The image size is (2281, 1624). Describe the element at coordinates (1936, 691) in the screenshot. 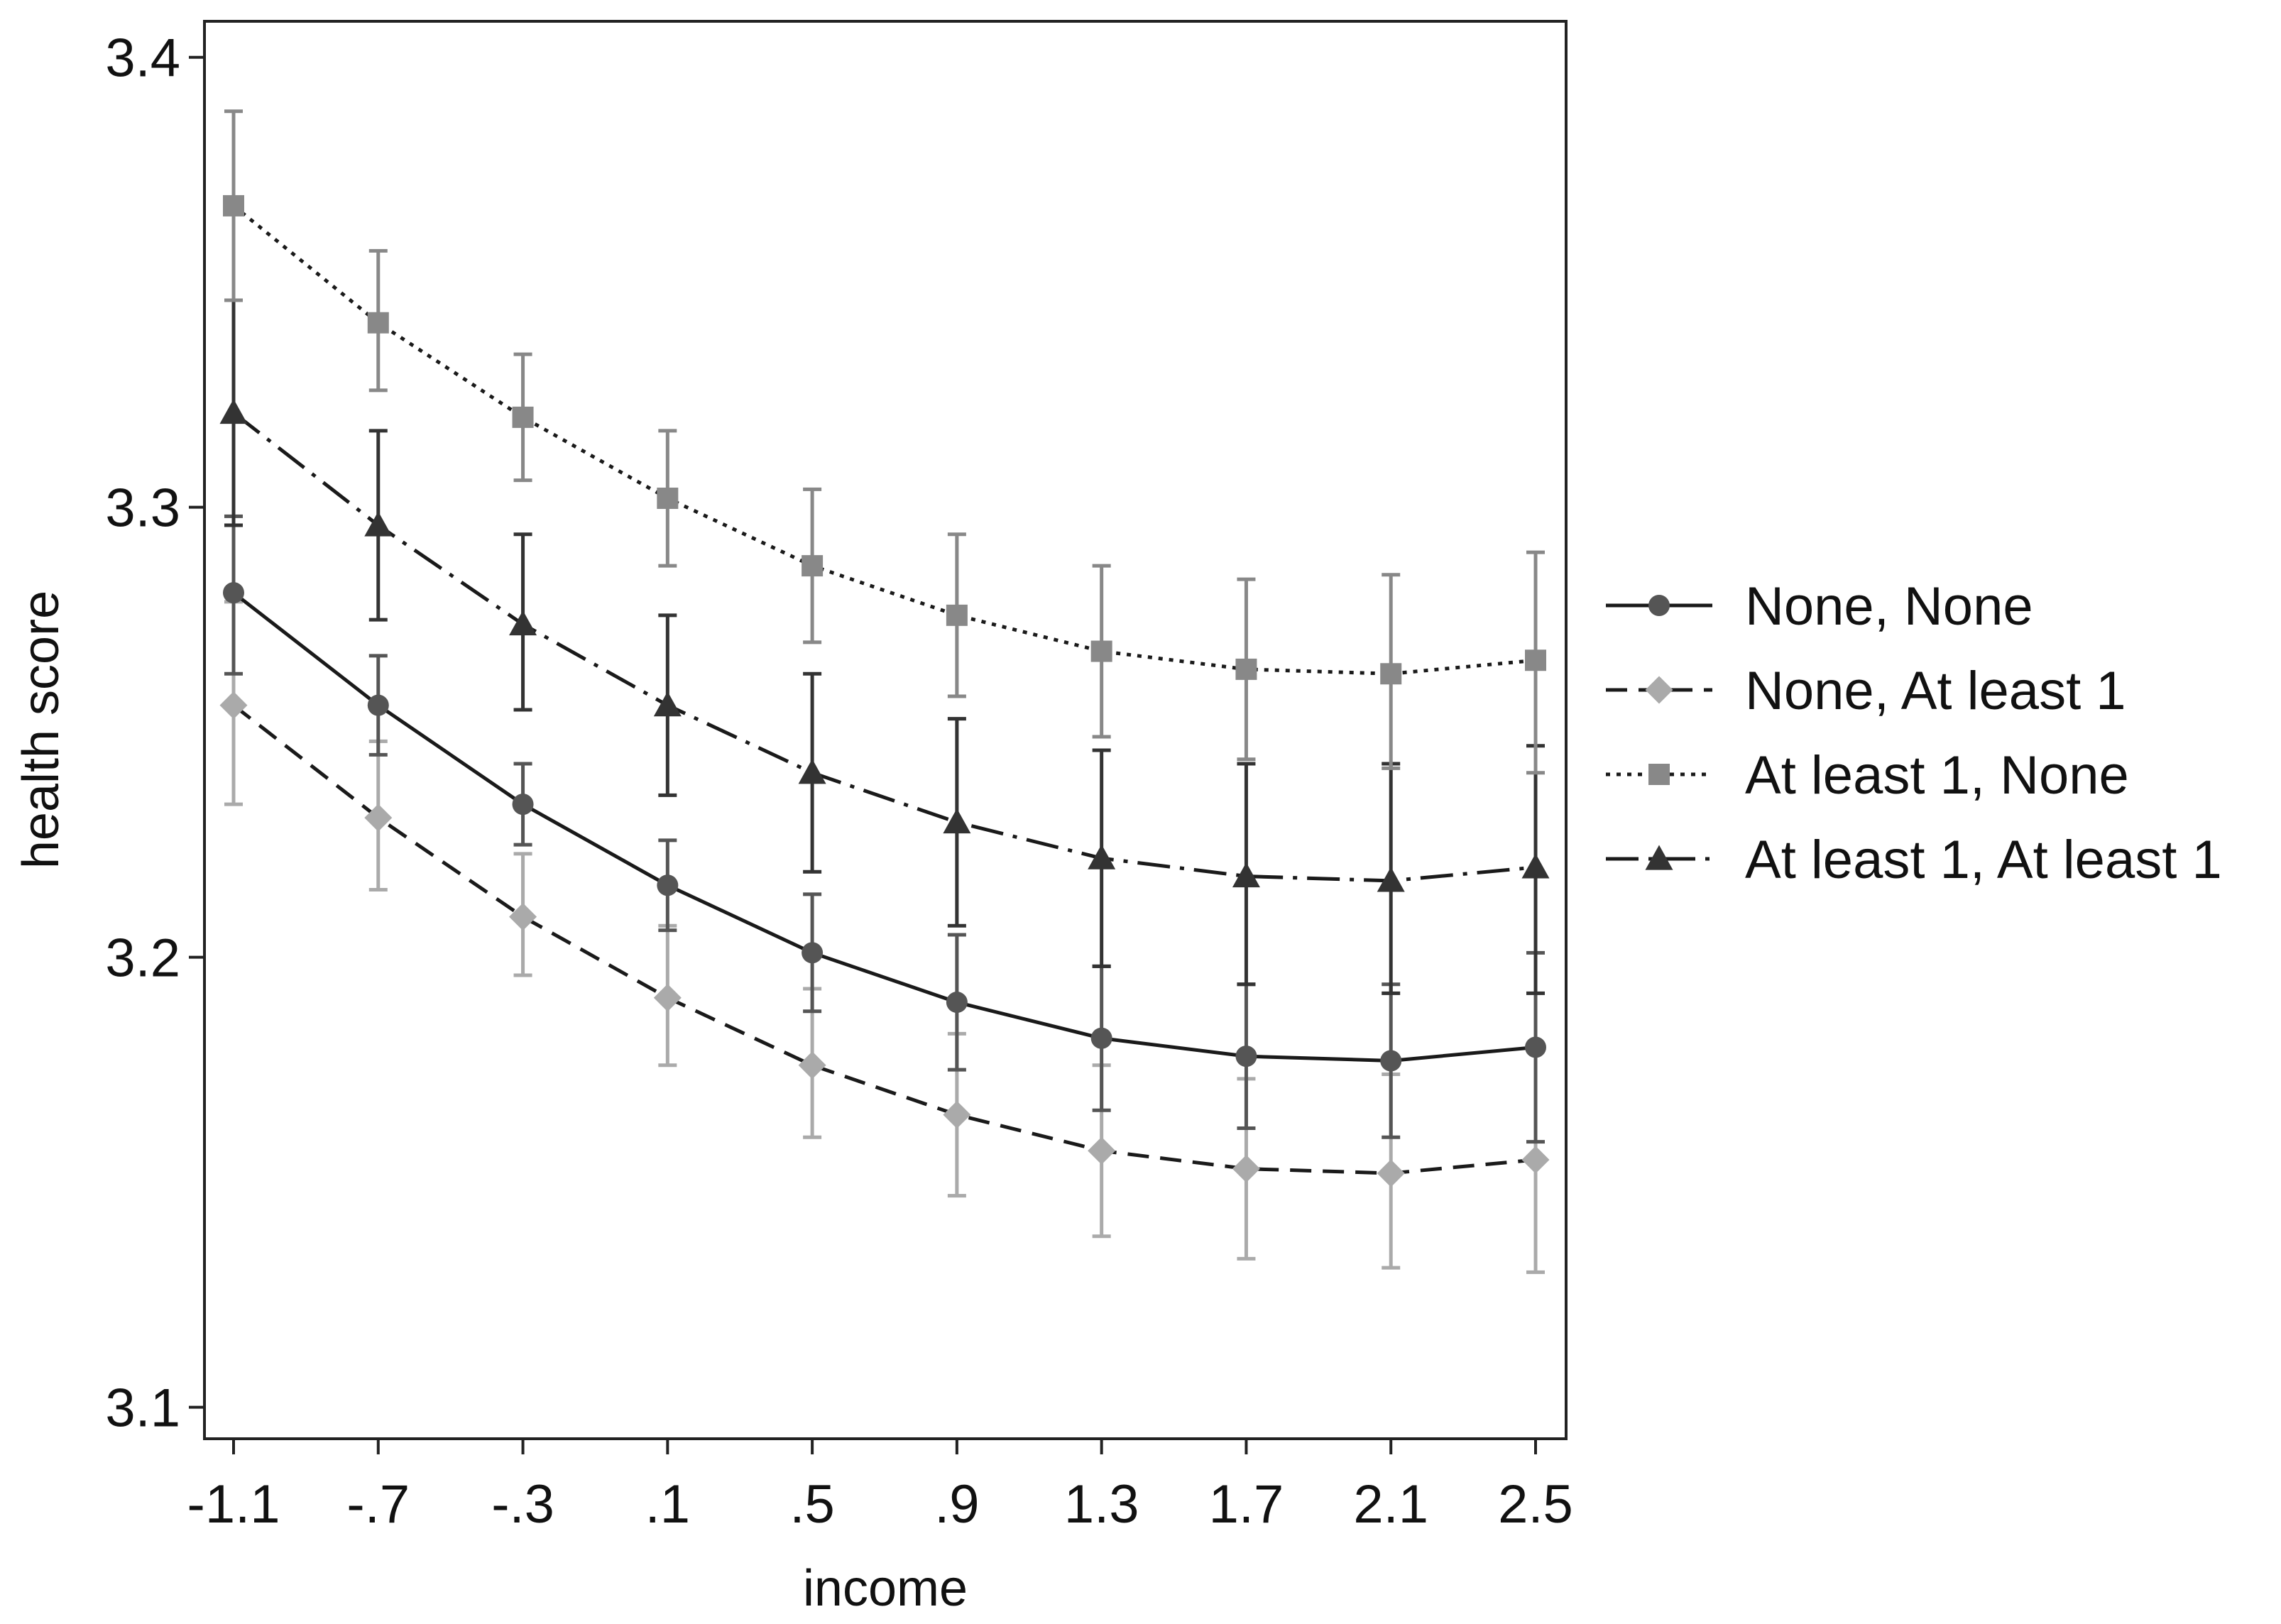

I see `legend-label: None, At least 1` at that location.